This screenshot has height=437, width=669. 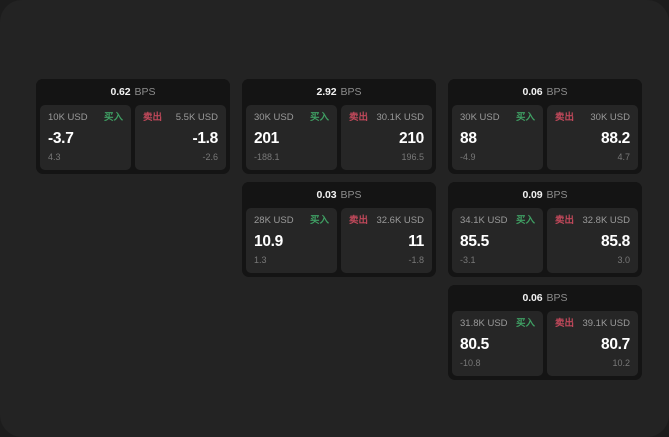 I want to click on panel-header: 卖出 5.5K USD, so click(x=180, y=117).